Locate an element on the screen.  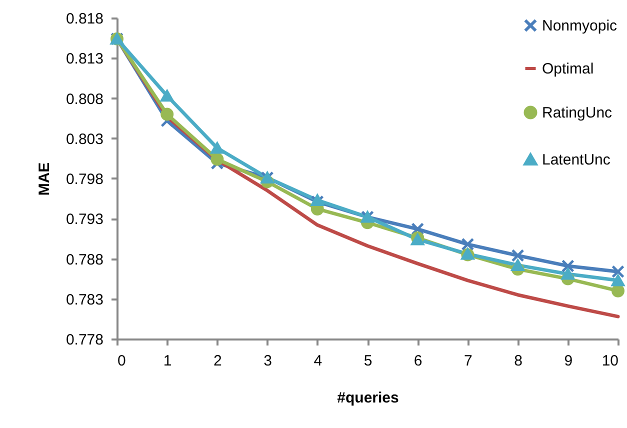
legend-label: RatingUnc is located at coordinates (577, 113).